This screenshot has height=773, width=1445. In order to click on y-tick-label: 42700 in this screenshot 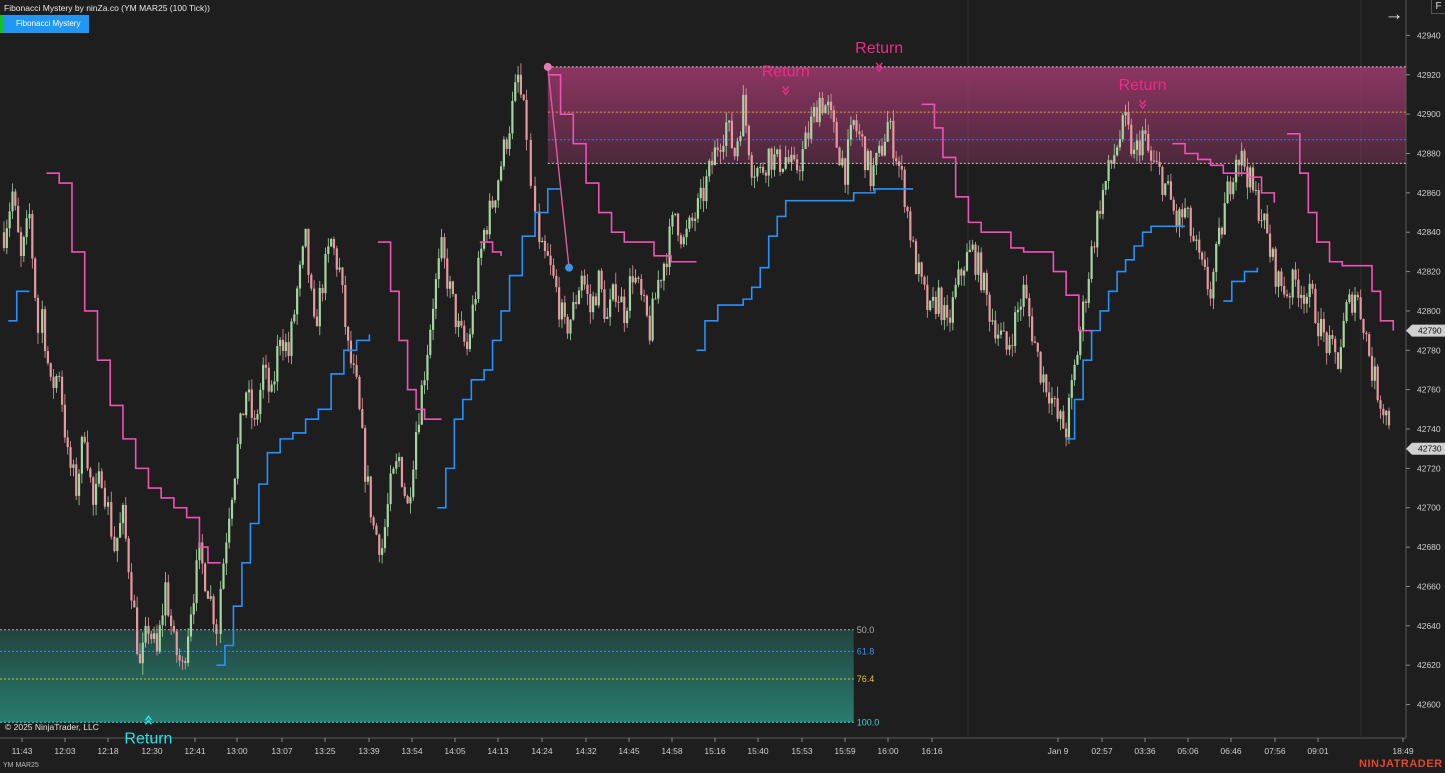, I will do `click(1429, 508)`.